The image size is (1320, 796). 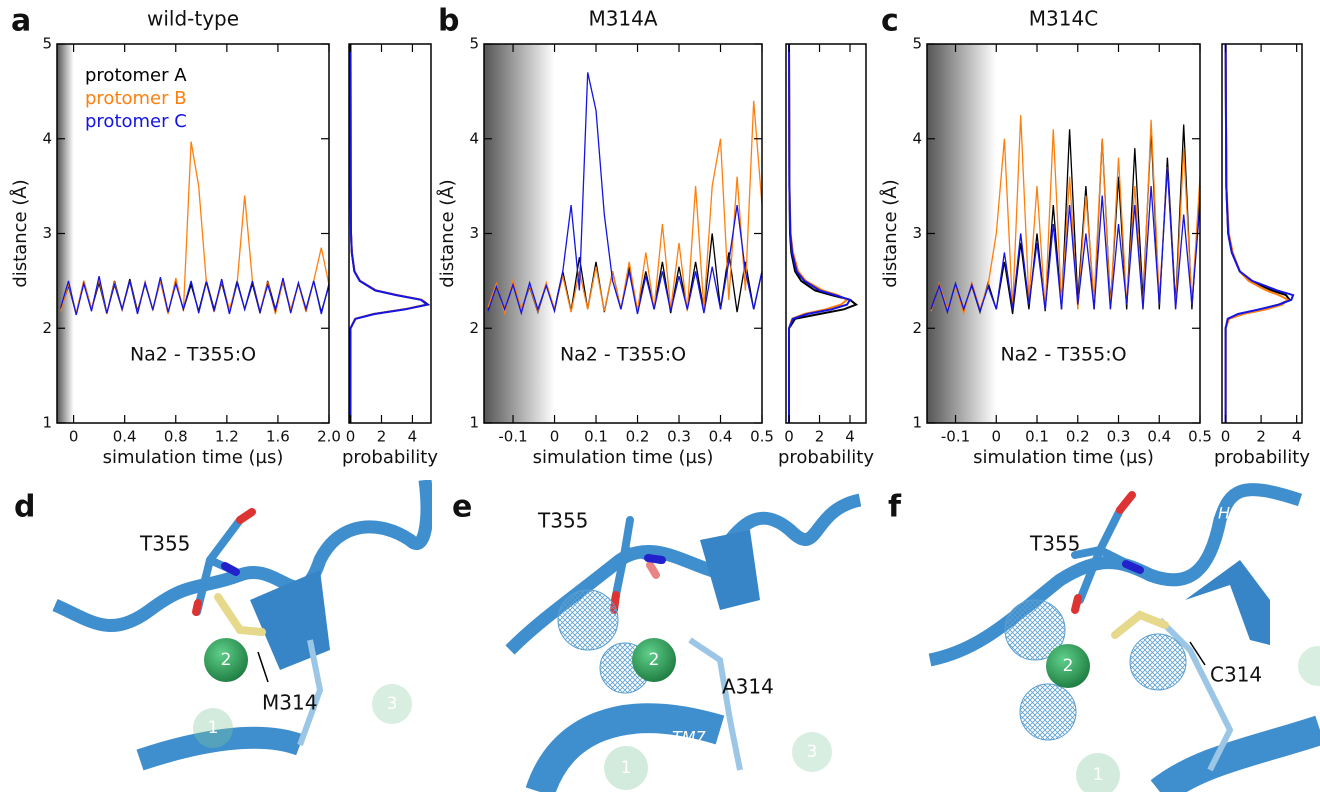 What do you see at coordinates (227, 437) in the screenshot?
I see `x-tick-label: 1.2` at bounding box center [227, 437].